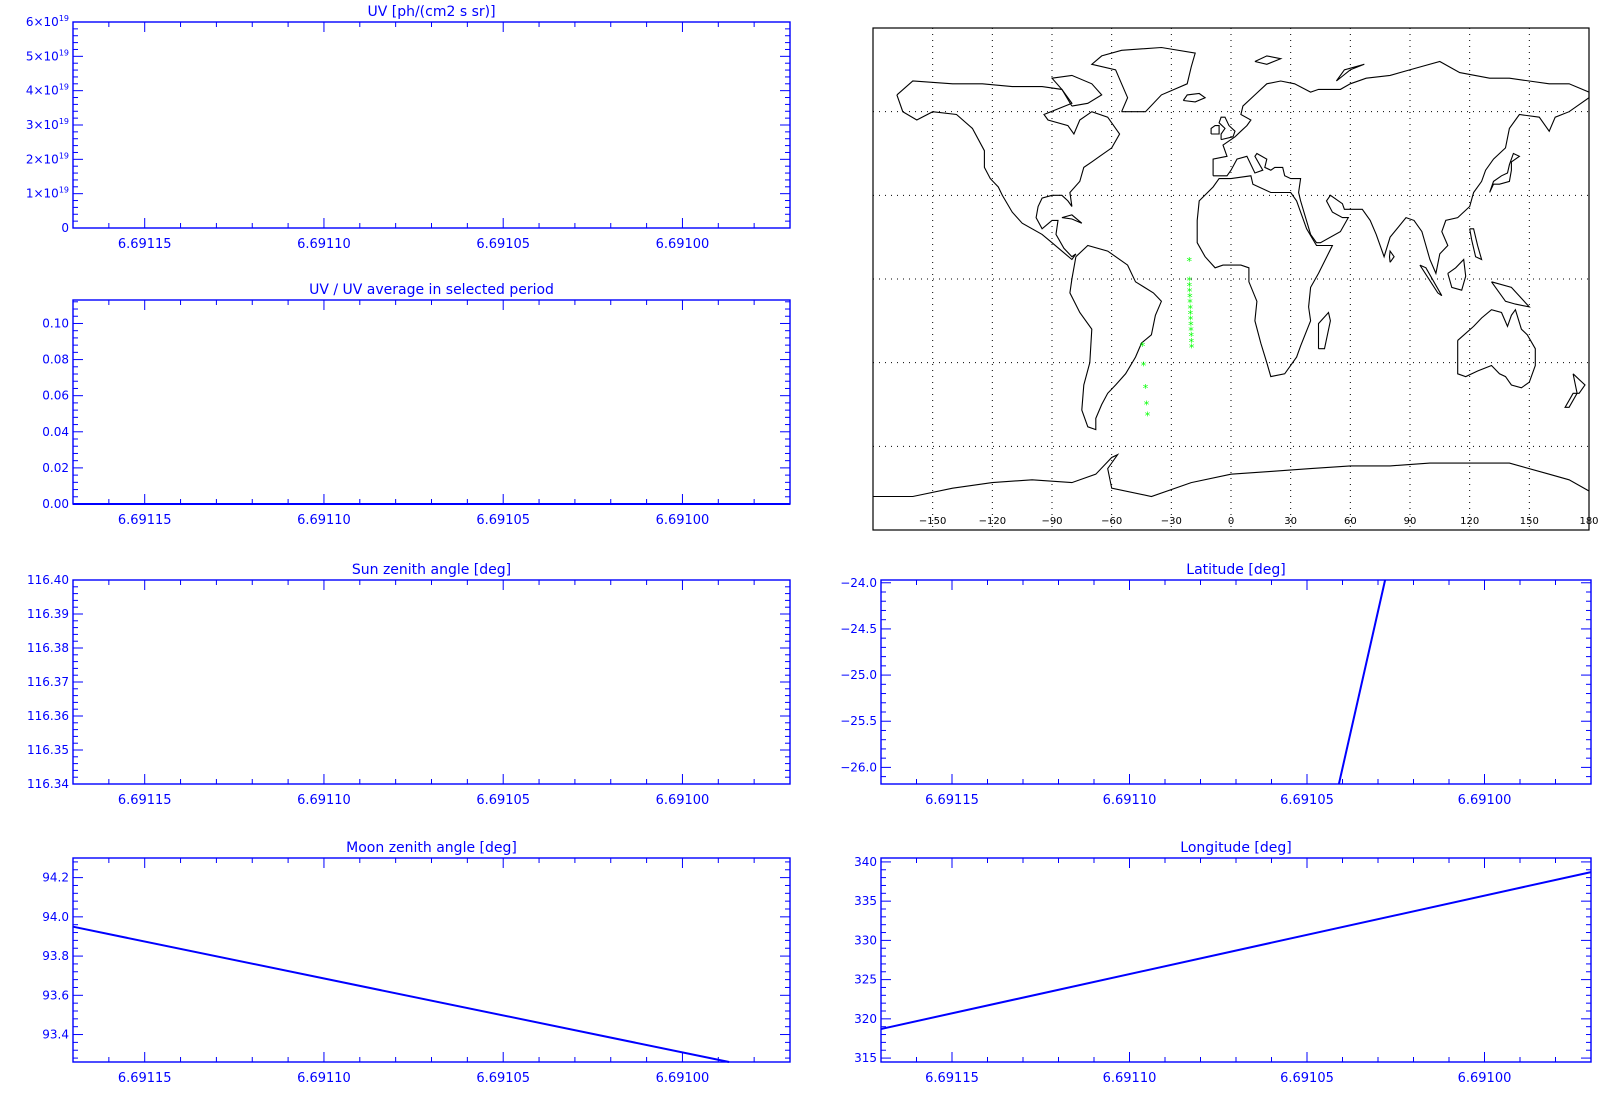 The height and width of the screenshot is (1100, 1600). I want to click on coastline-novaya-zemlya, so click(1350, 72).